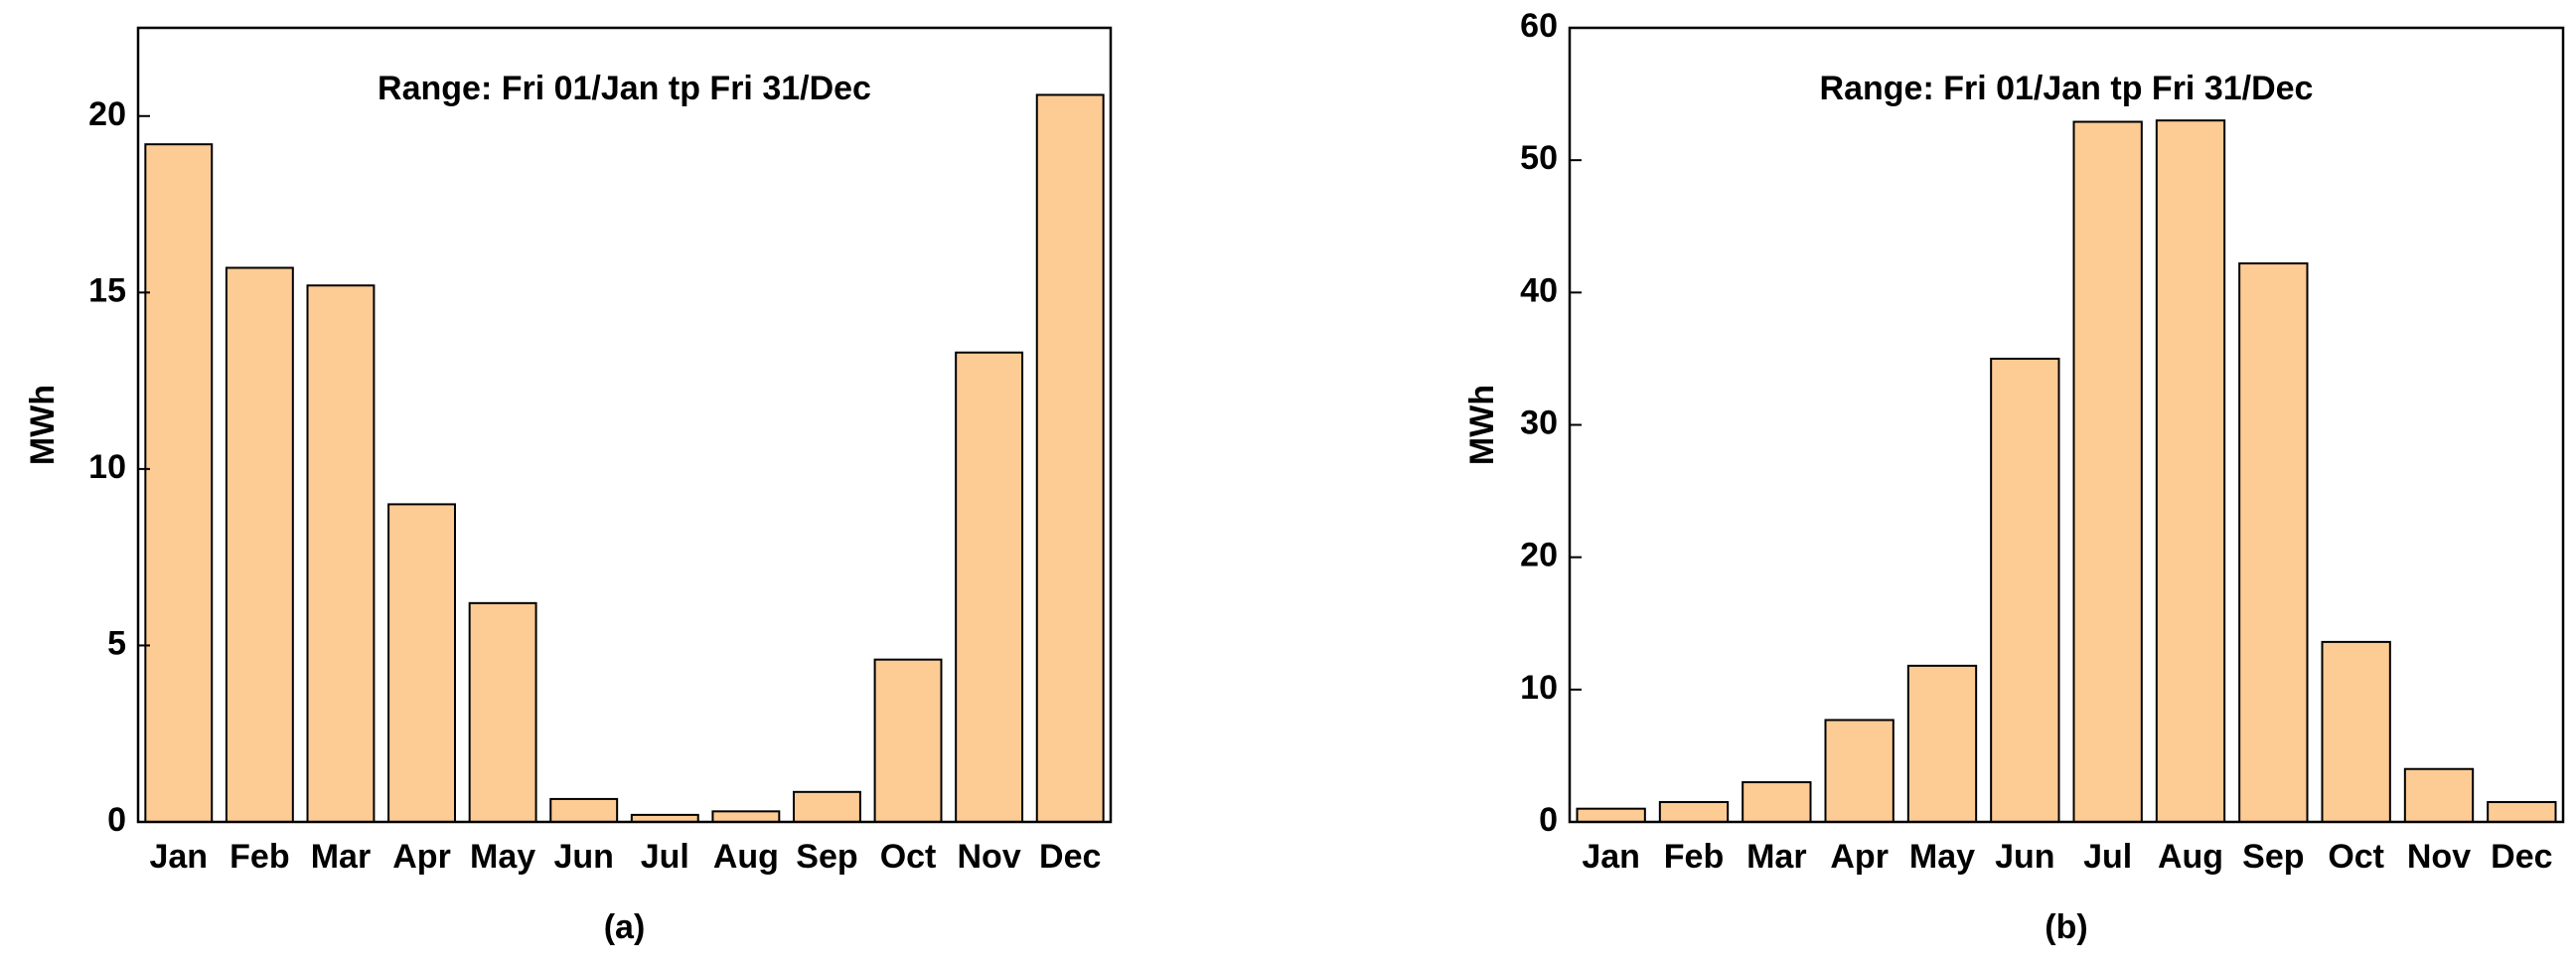 The image size is (2576, 973). I want to click on y-tick-label: 15, so click(107, 290).